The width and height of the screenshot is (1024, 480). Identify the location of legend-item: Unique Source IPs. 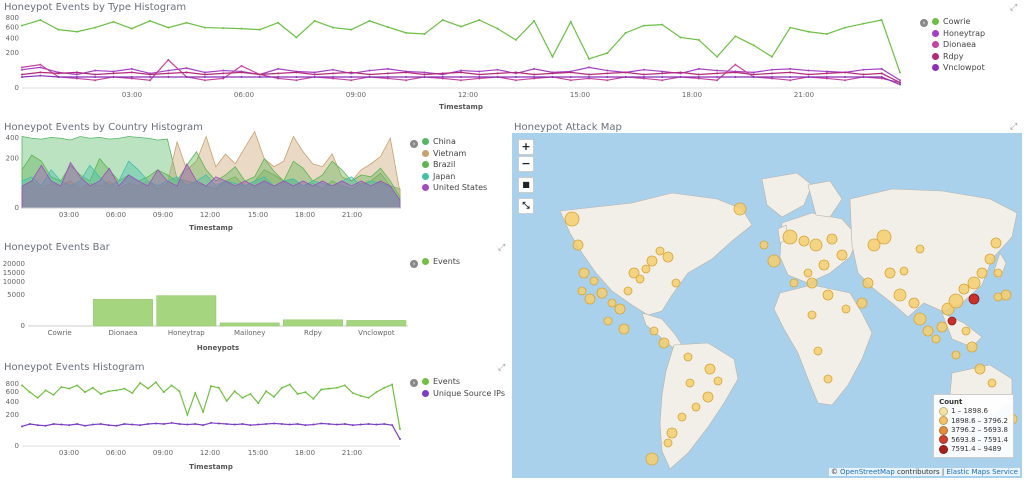
(463, 394).